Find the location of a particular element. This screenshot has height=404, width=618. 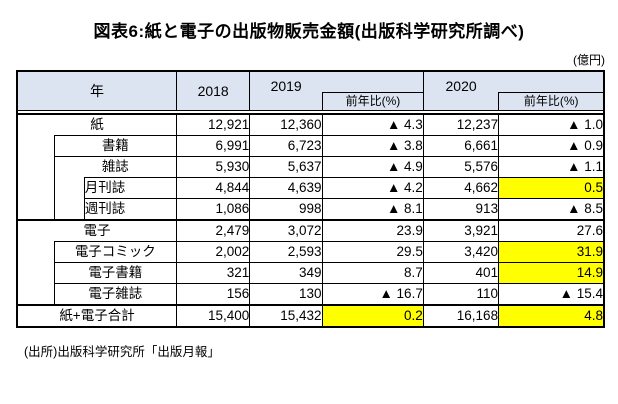

value-cell: 2,002 is located at coordinates (213, 252).